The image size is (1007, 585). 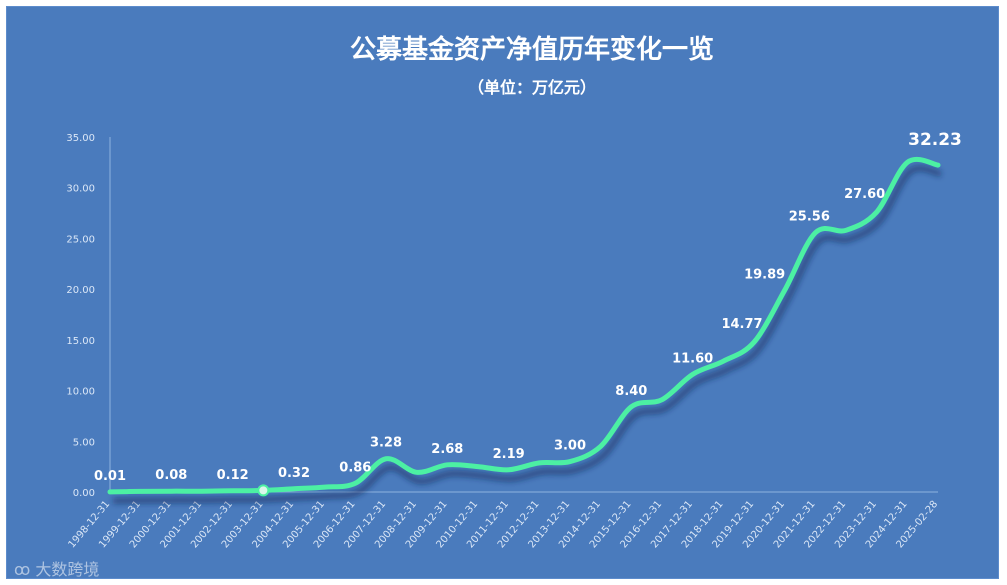 What do you see at coordinates (67, 569) in the screenshot?
I see `watermark-text: 大数跨境` at bounding box center [67, 569].